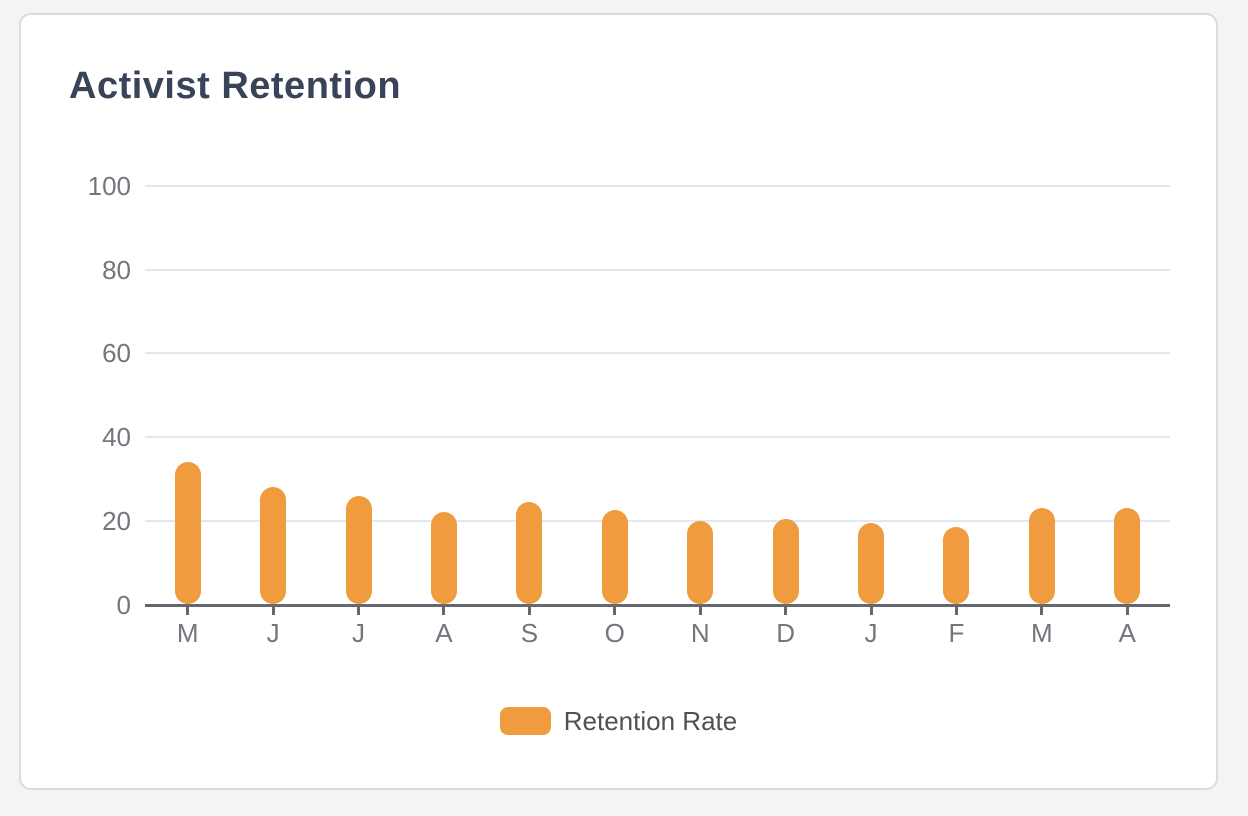 This screenshot has width=1248, height=816. What do you see at coordinates (614, 633) in the screenshot?
I see `x-axis-tick-label: O` at bounding box center [614, 633].